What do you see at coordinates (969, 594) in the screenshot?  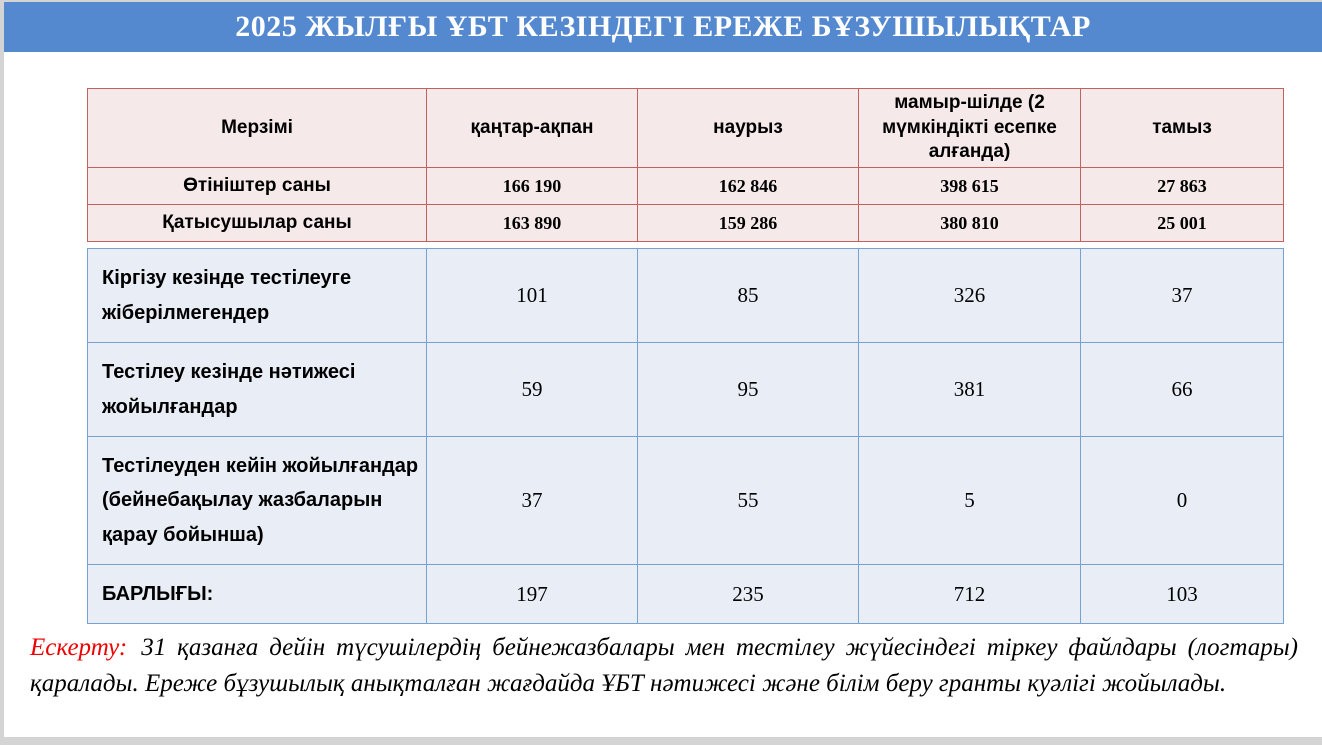 I see `value-cell: 712` at bounding box center [969, 594].